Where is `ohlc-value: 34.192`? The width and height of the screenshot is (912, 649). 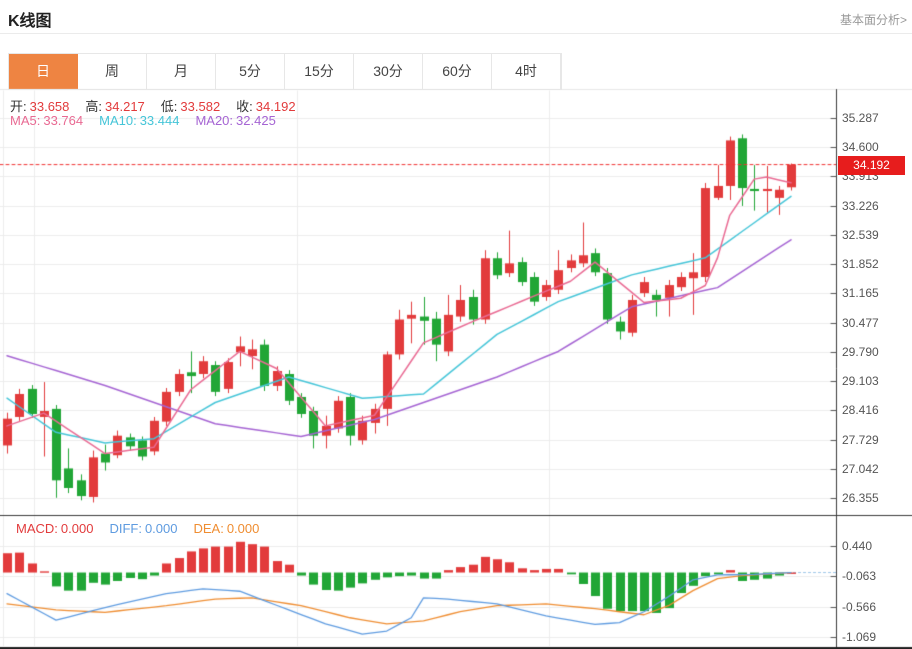 ohlc-value: 34.192 is located at coordinates (275, 106).